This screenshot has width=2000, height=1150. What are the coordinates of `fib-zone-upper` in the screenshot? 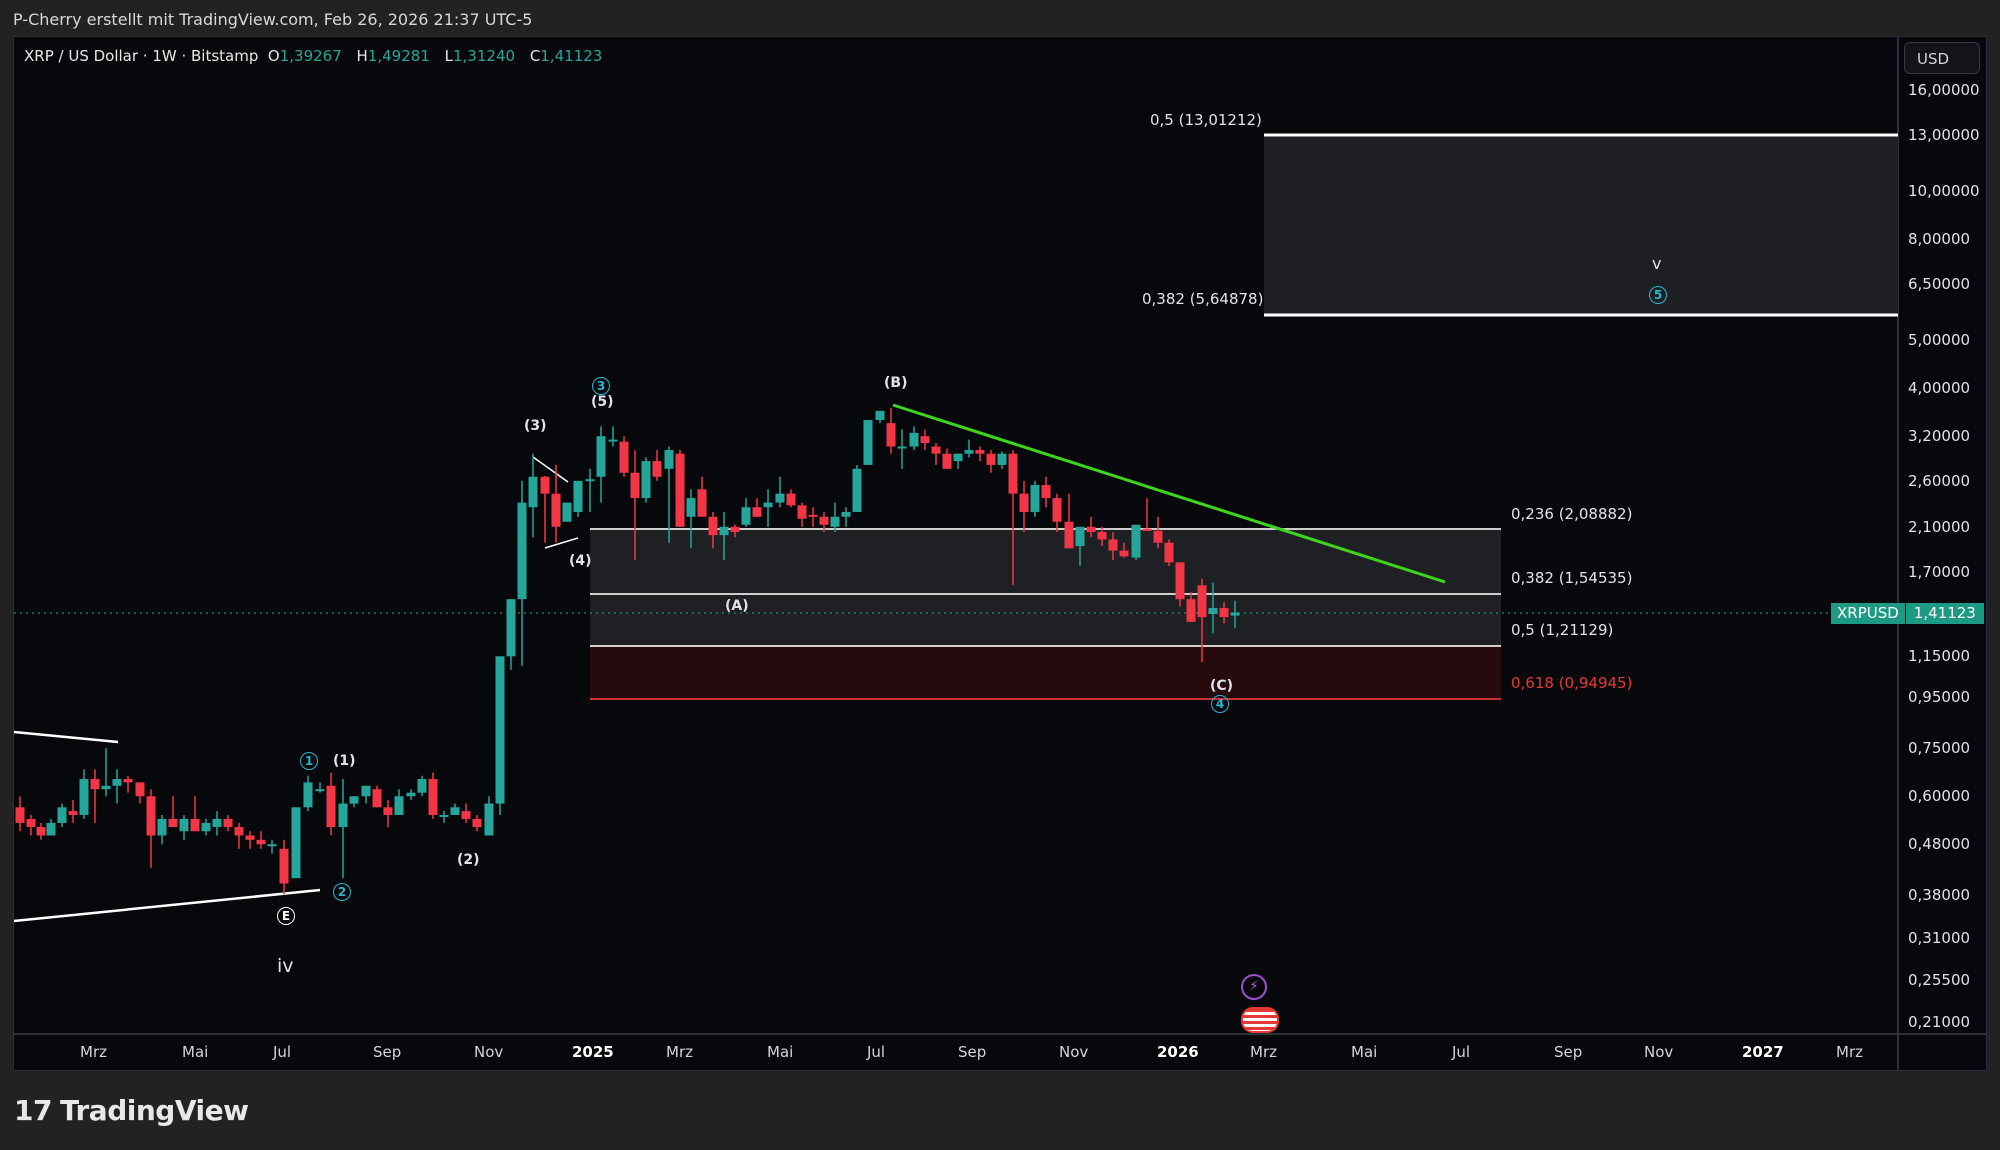 It's located at (1581, 225).